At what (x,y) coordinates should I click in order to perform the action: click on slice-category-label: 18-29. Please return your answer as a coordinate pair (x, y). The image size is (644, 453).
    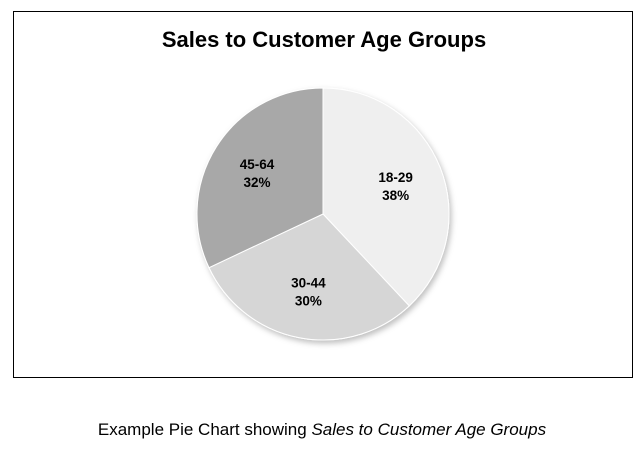
    Looking at the image, I should click on (395, 177).